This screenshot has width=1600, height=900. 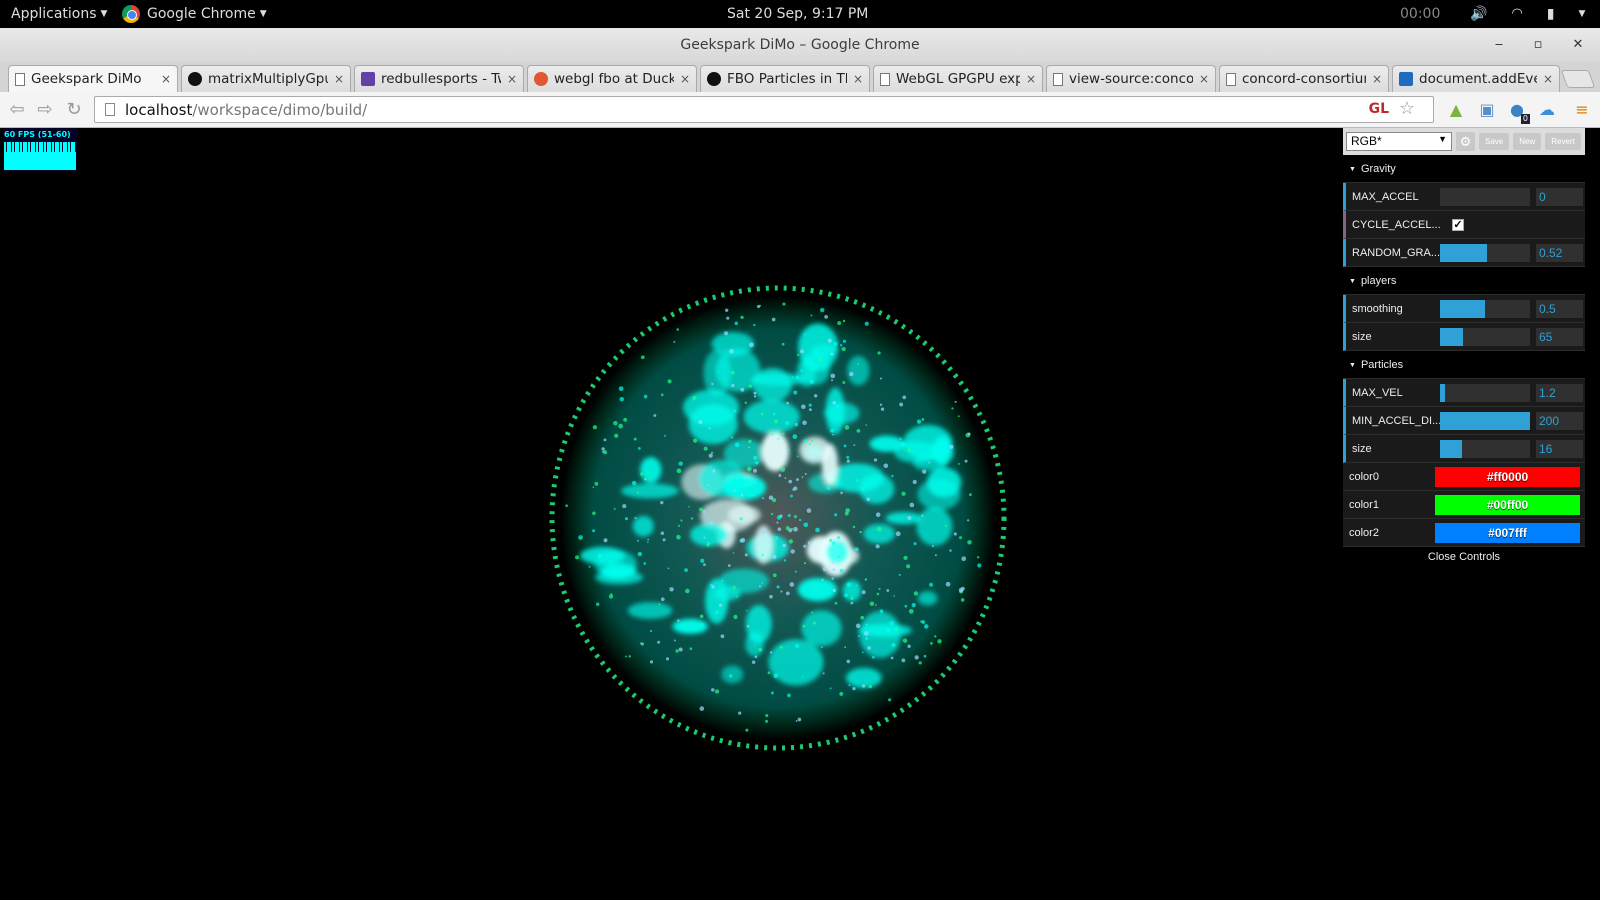 What do you see at coordinates (1485, 449) in the screenshot?
I see `particle-size-slider` at bounding box center [1485, 449].